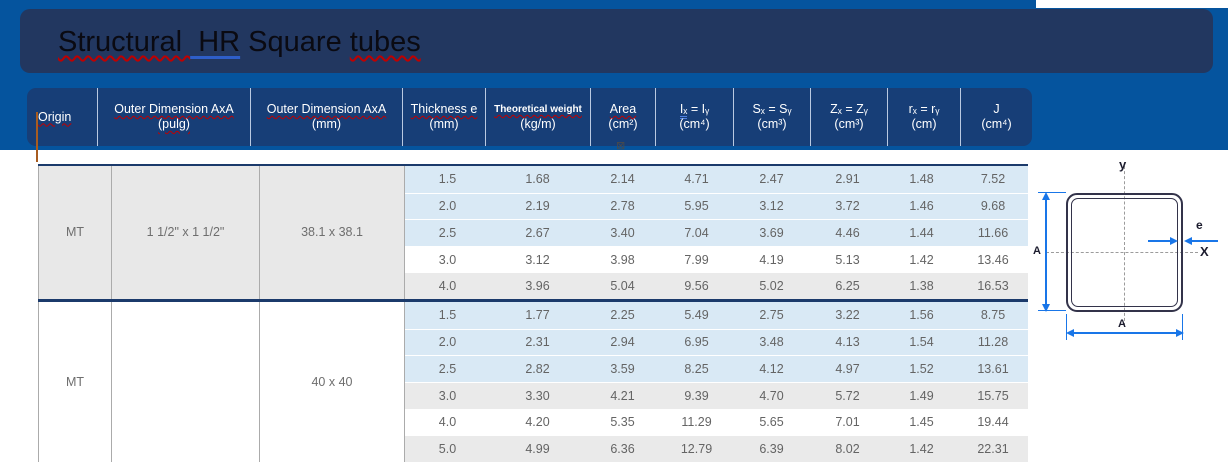 This screenshot has width=1228, height=465. What do you see at coordinates (847, 206) in the screenshot?
I see `table-cell: 3.72` at bounding box center [847, 206].